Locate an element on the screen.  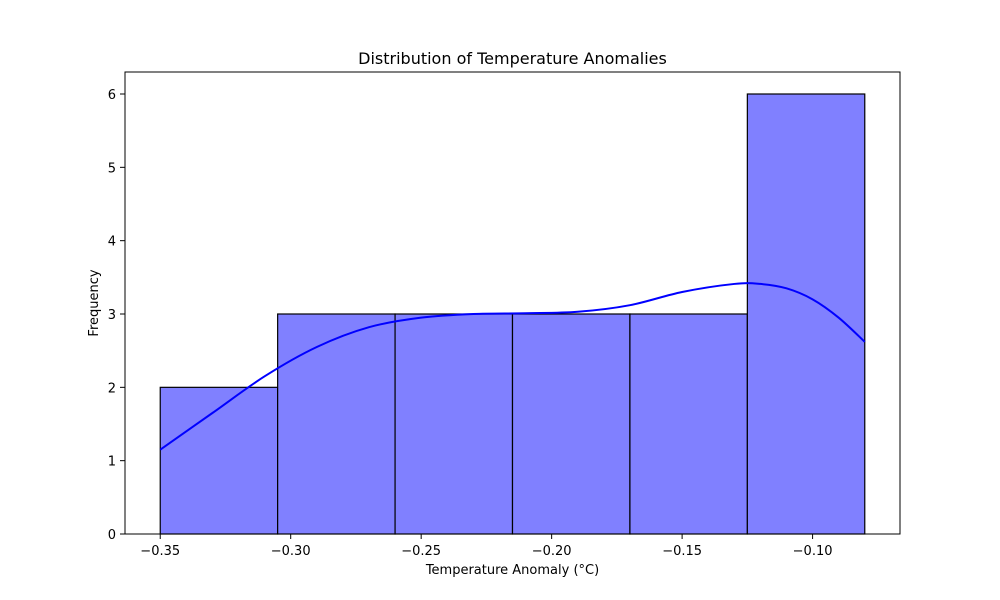
x-tick-label: −0.25 is located at coordinates (421, 551).